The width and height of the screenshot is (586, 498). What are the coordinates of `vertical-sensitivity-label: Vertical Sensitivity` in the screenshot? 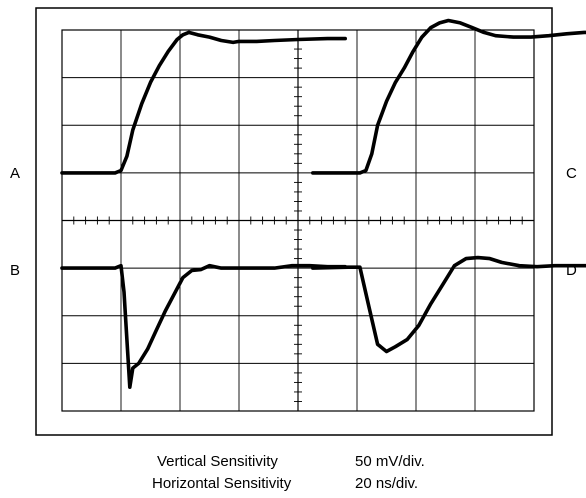 It's located at (217, 461).